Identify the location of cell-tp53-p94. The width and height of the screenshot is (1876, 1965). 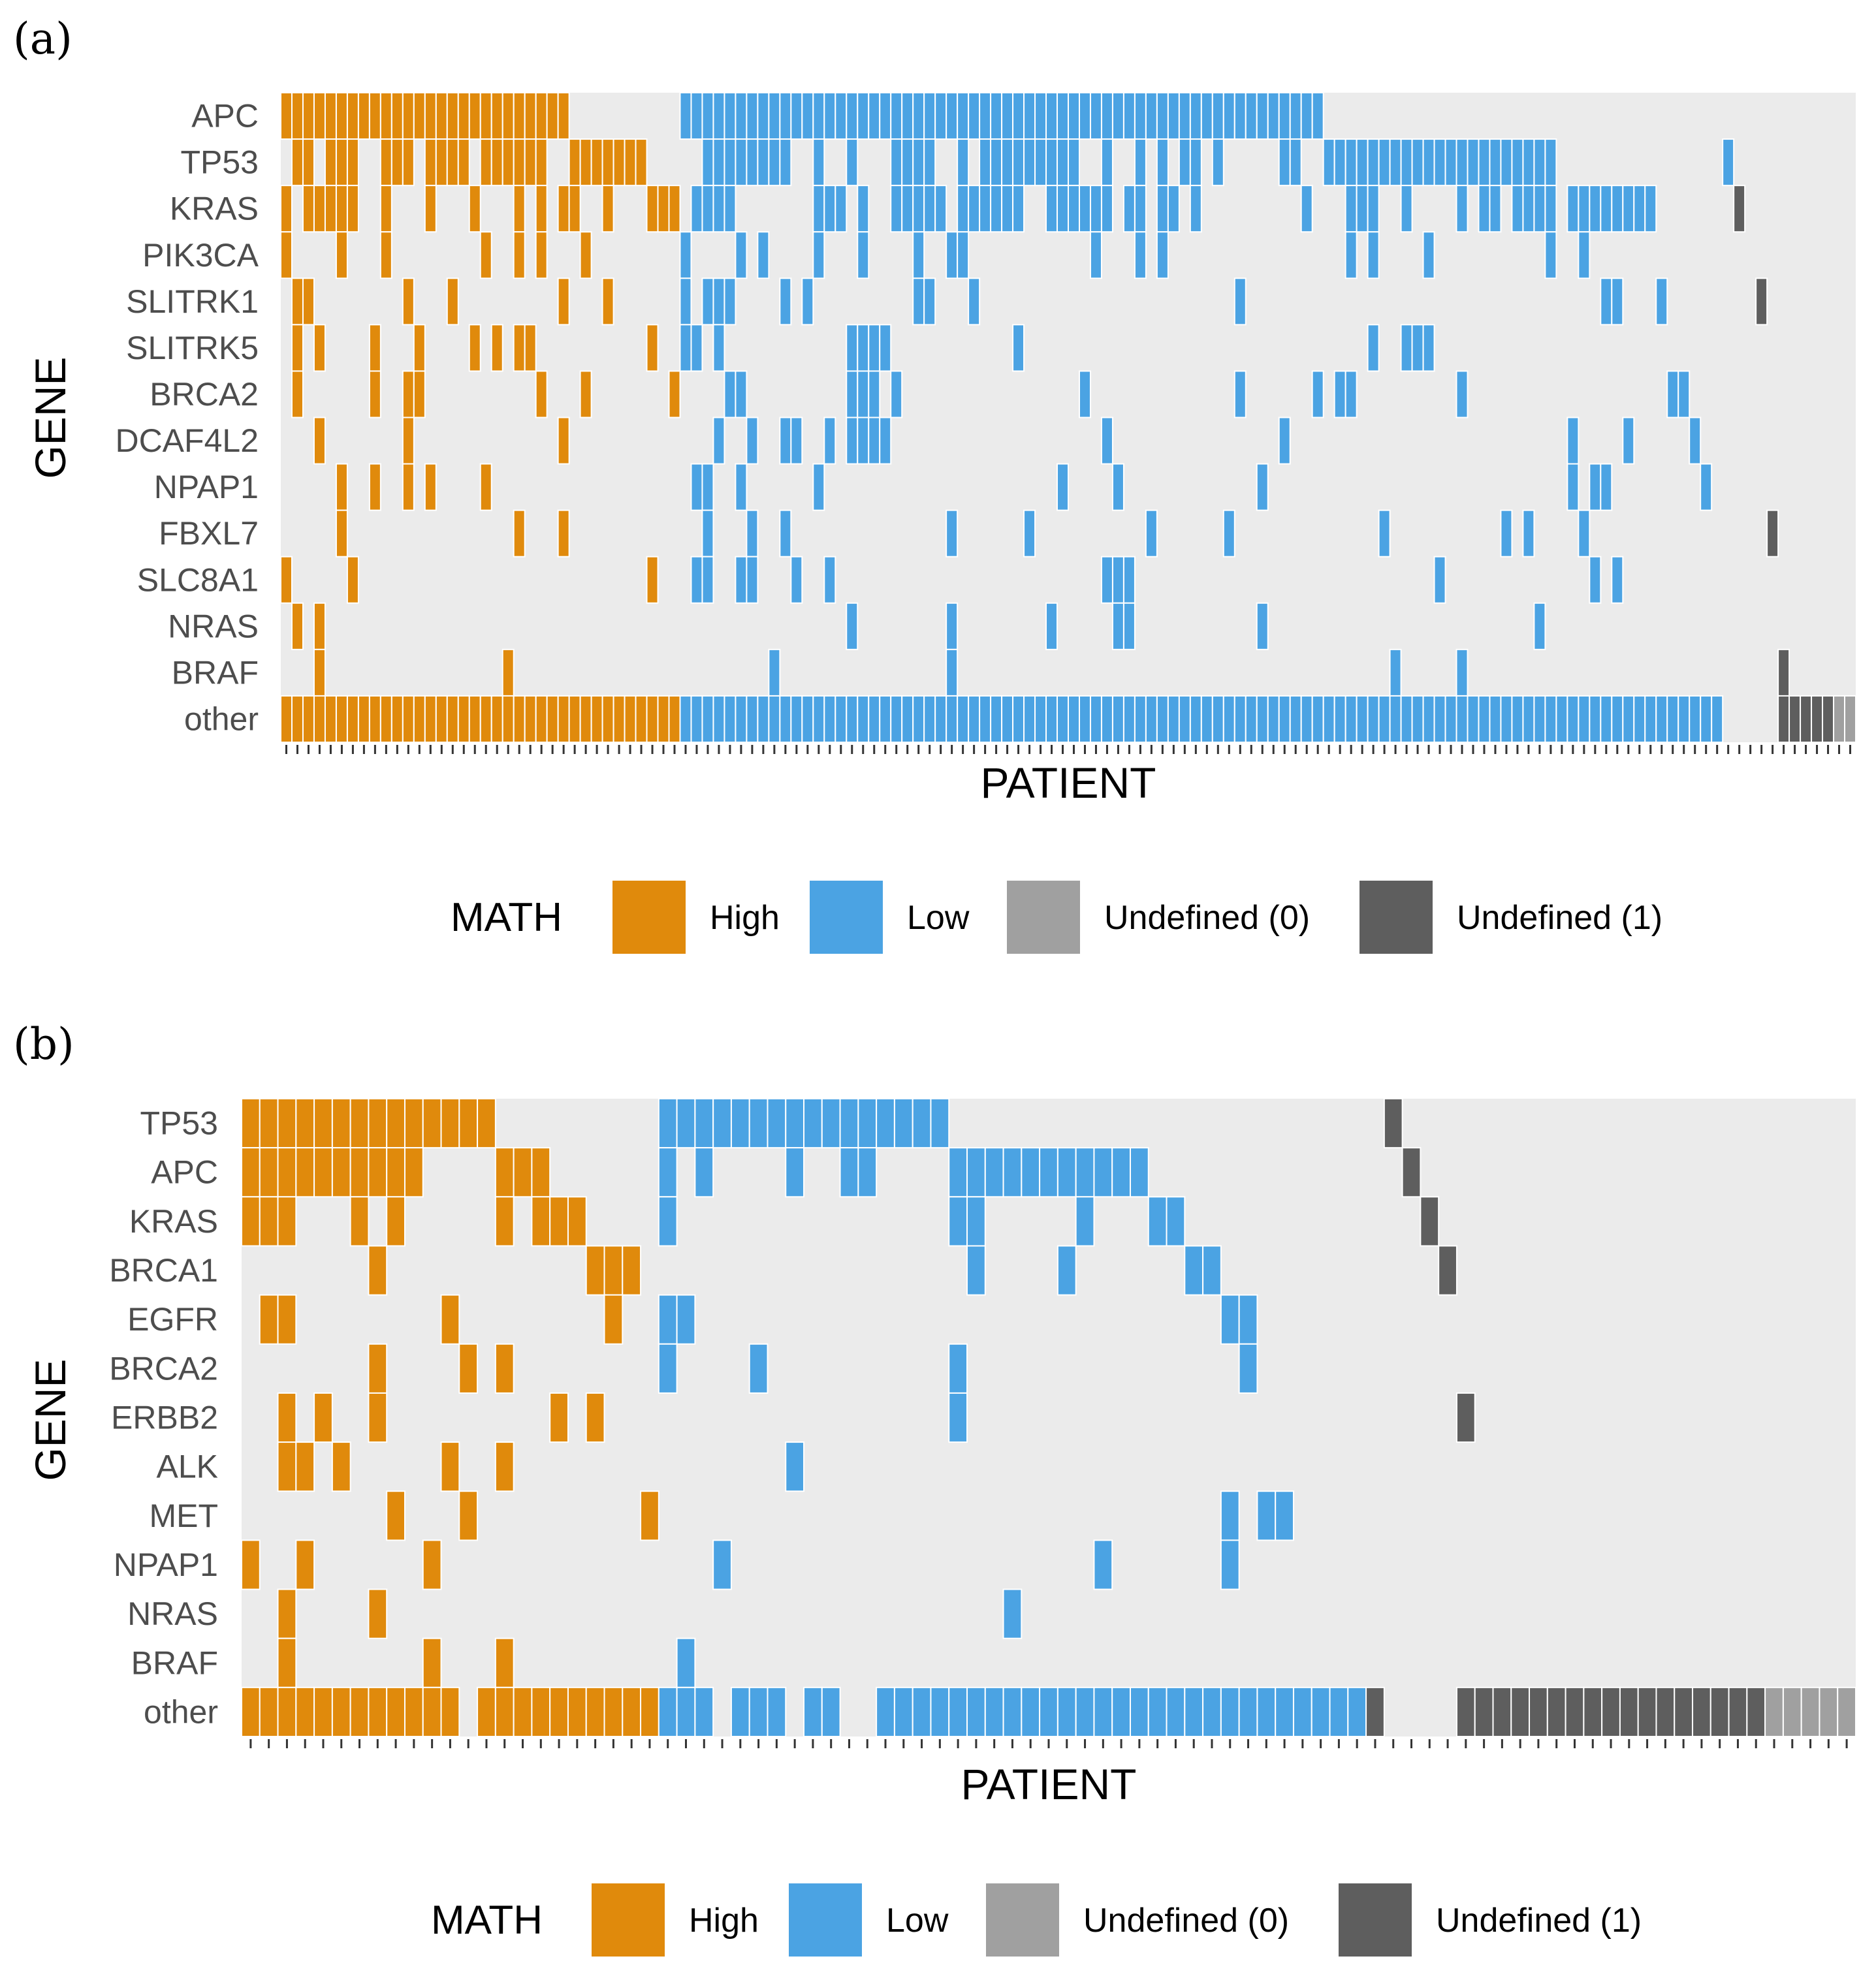
(1328, 162).